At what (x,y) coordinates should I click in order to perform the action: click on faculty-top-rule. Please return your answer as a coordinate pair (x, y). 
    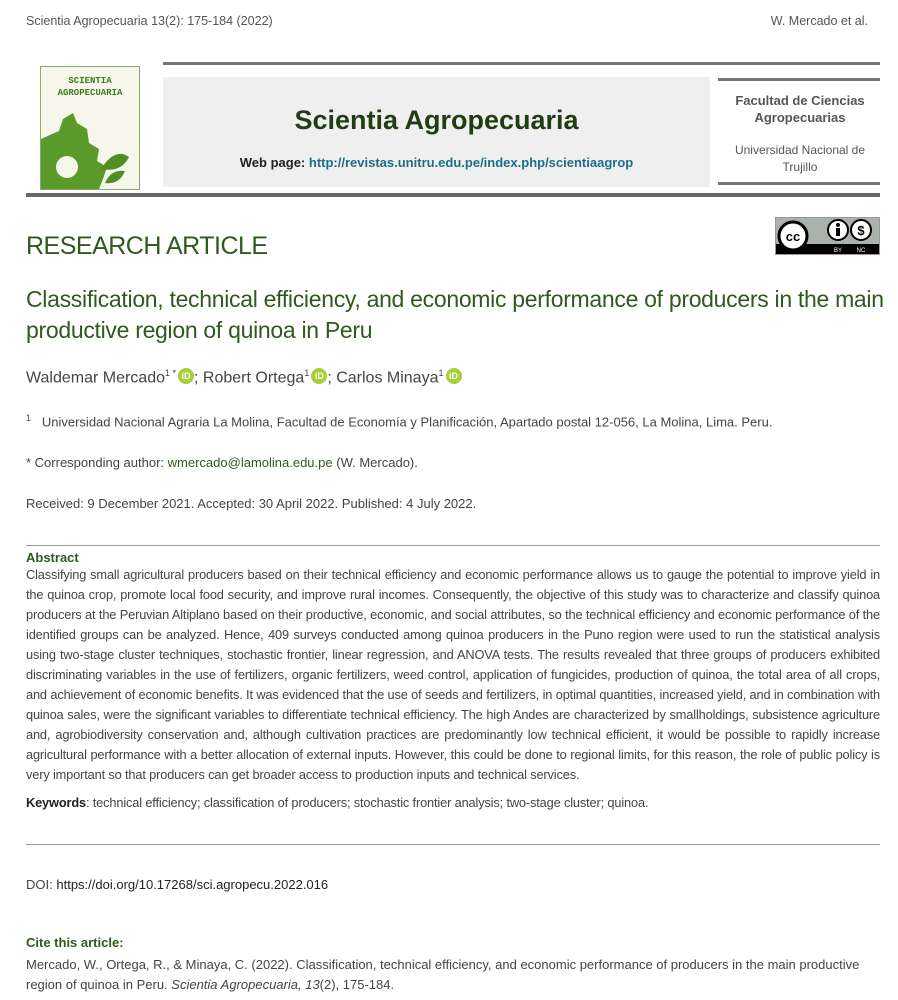
    Looking at the image, I should click on (799, 79).